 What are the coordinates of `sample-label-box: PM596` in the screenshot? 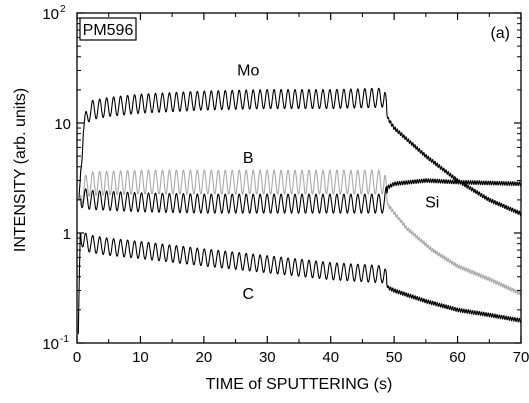 It's located at (108, 29).